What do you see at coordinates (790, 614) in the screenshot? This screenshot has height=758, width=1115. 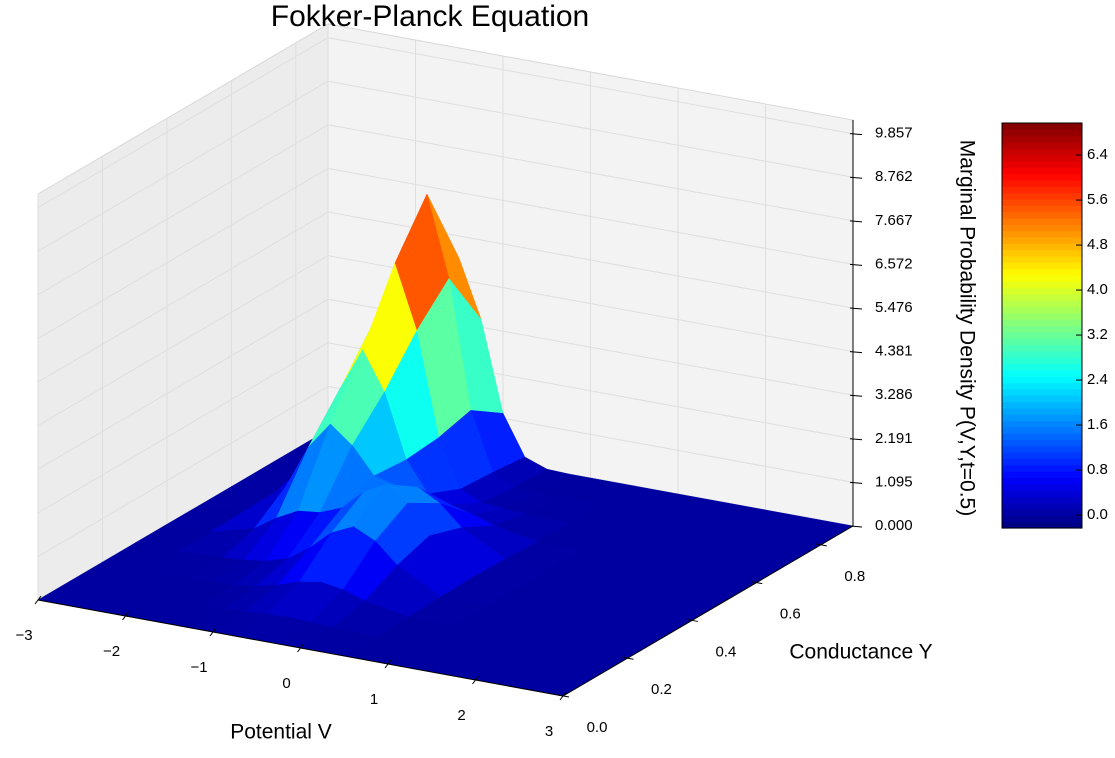 I see `y-tick-label: 0.6` at bounding box center [790, 614].